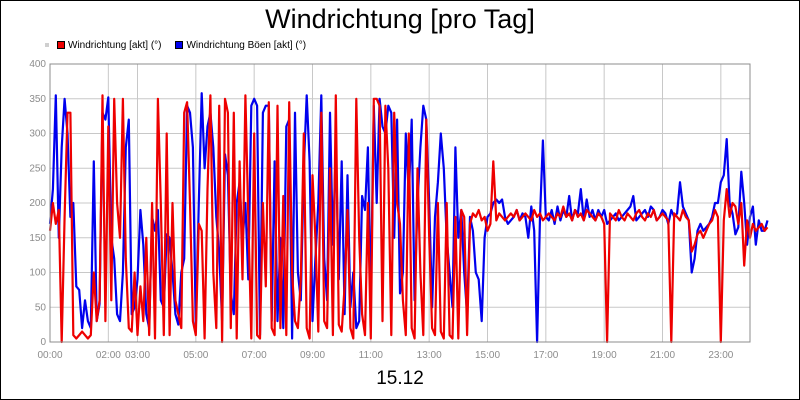  I want to click on legend-entry-gust-direction: Windrichtung Böen [akt] (°), so click(240, 45).